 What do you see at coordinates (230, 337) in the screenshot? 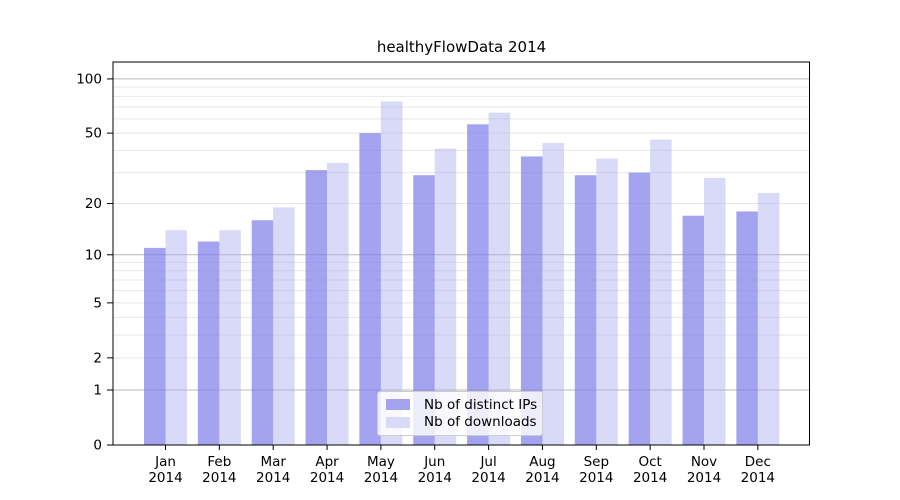
I see `bar-downloads-feb` at bounding box center [230, 337].